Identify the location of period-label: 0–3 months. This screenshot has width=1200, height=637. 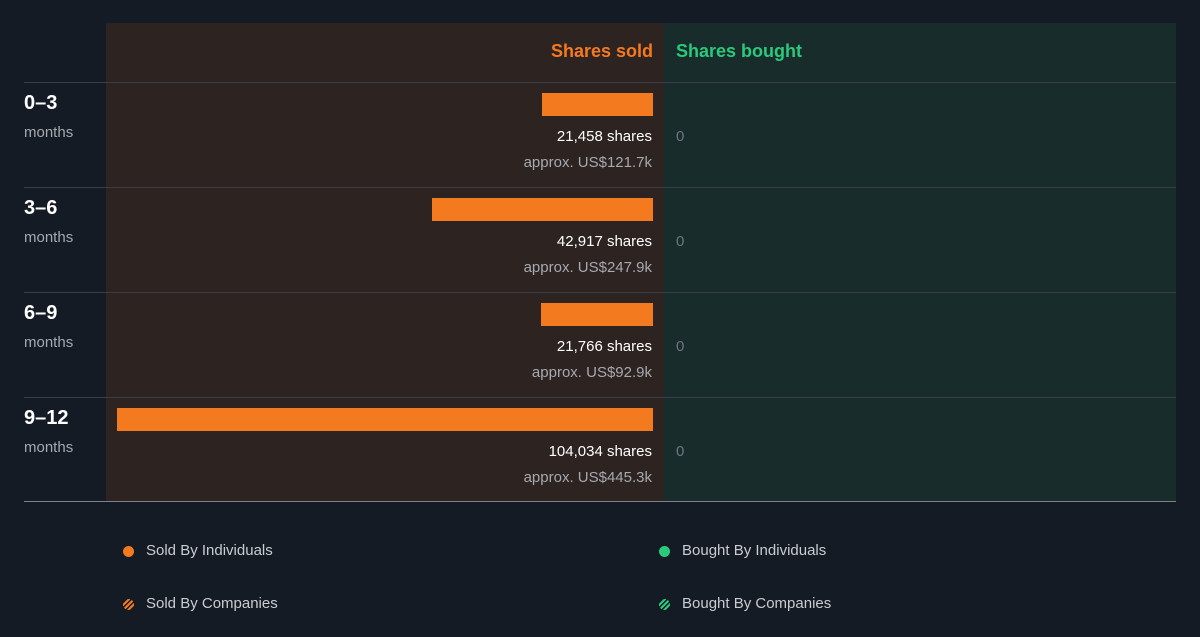
(48, 117).